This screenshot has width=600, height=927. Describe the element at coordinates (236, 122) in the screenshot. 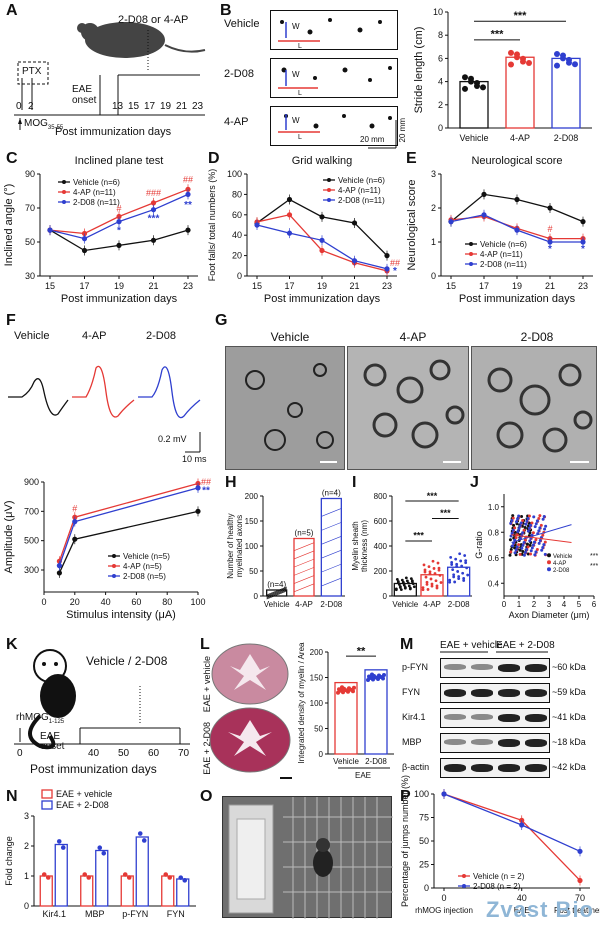

I see `gait-row-4ap: 4-AP` at that location.